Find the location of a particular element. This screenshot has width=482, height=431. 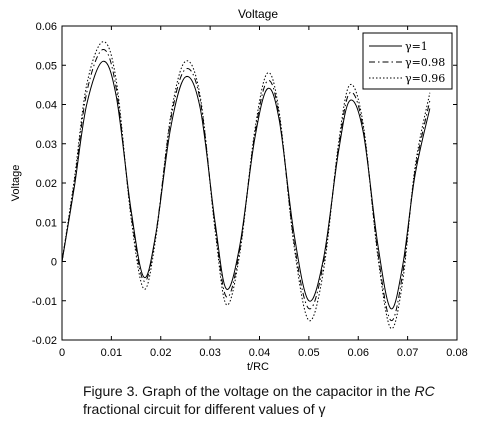

x-tick-label: 0.08 is located at coordinates (456, 353).